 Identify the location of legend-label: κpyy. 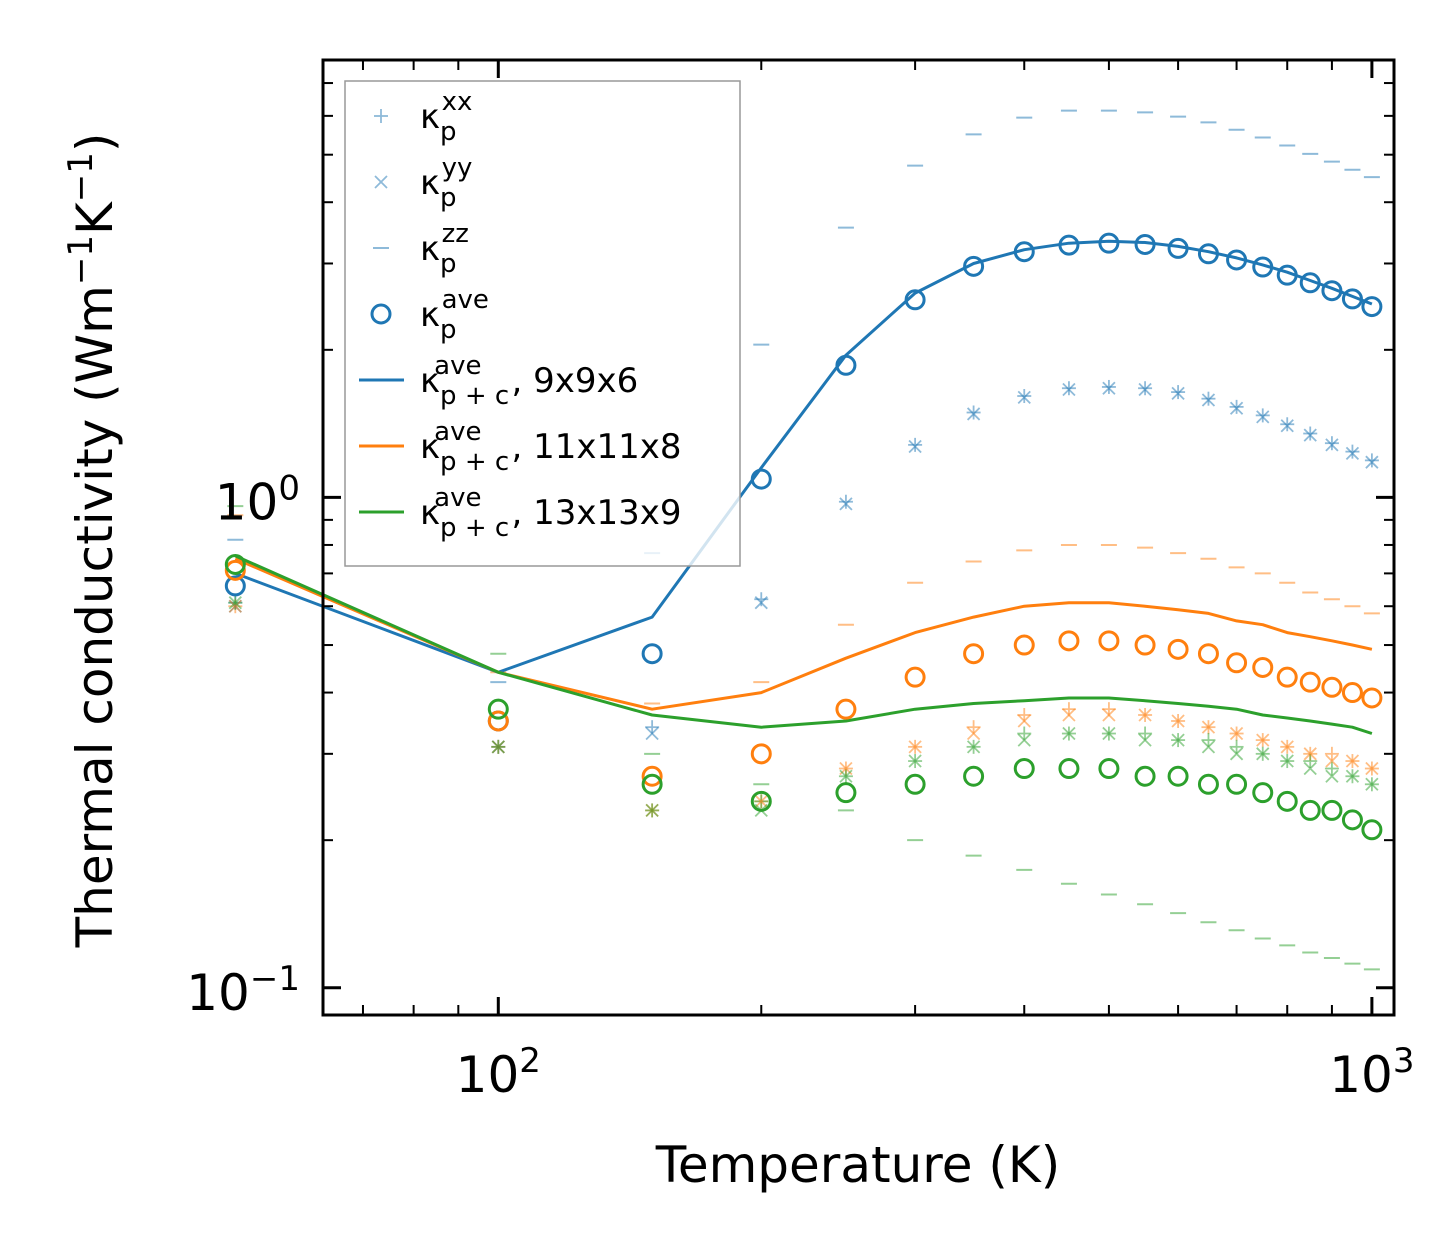
(446, 183).